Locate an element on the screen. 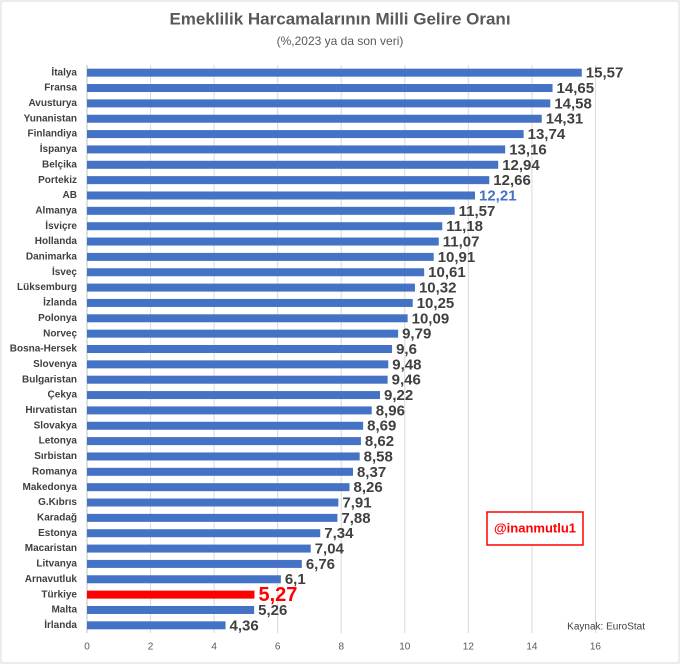  x-tick-label: 0 is located at coordinates (87, 647).